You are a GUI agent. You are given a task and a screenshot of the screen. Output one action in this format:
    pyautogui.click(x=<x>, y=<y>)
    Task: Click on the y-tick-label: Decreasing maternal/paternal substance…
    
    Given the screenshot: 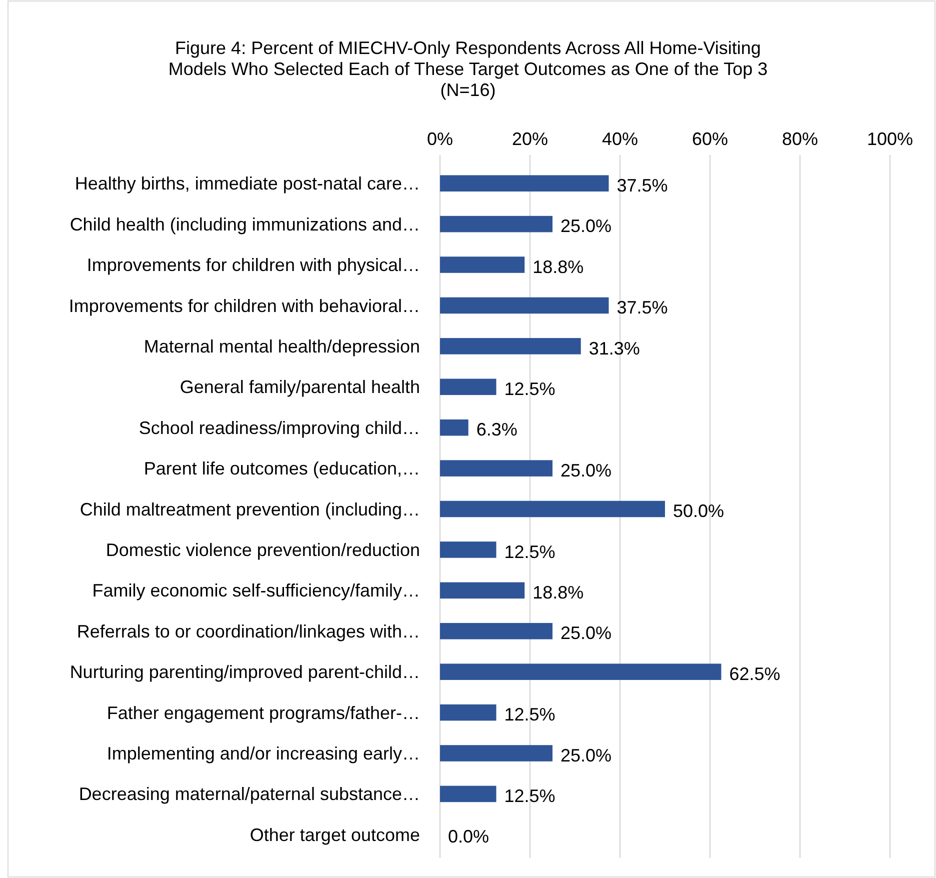 What is the action you would take?
    pyautogui.click(x=249, y=794)
    